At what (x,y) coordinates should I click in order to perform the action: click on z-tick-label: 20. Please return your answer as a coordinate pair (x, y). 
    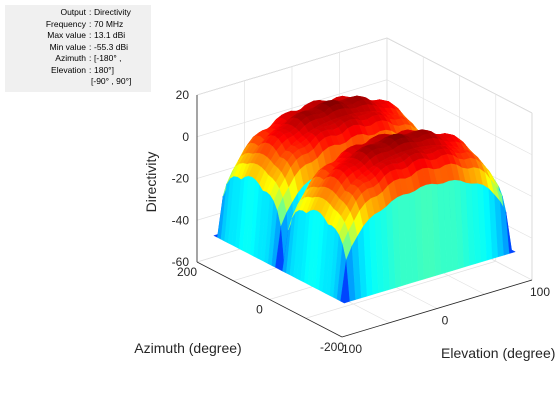
    Looking at the image, I should click on (183, 95).